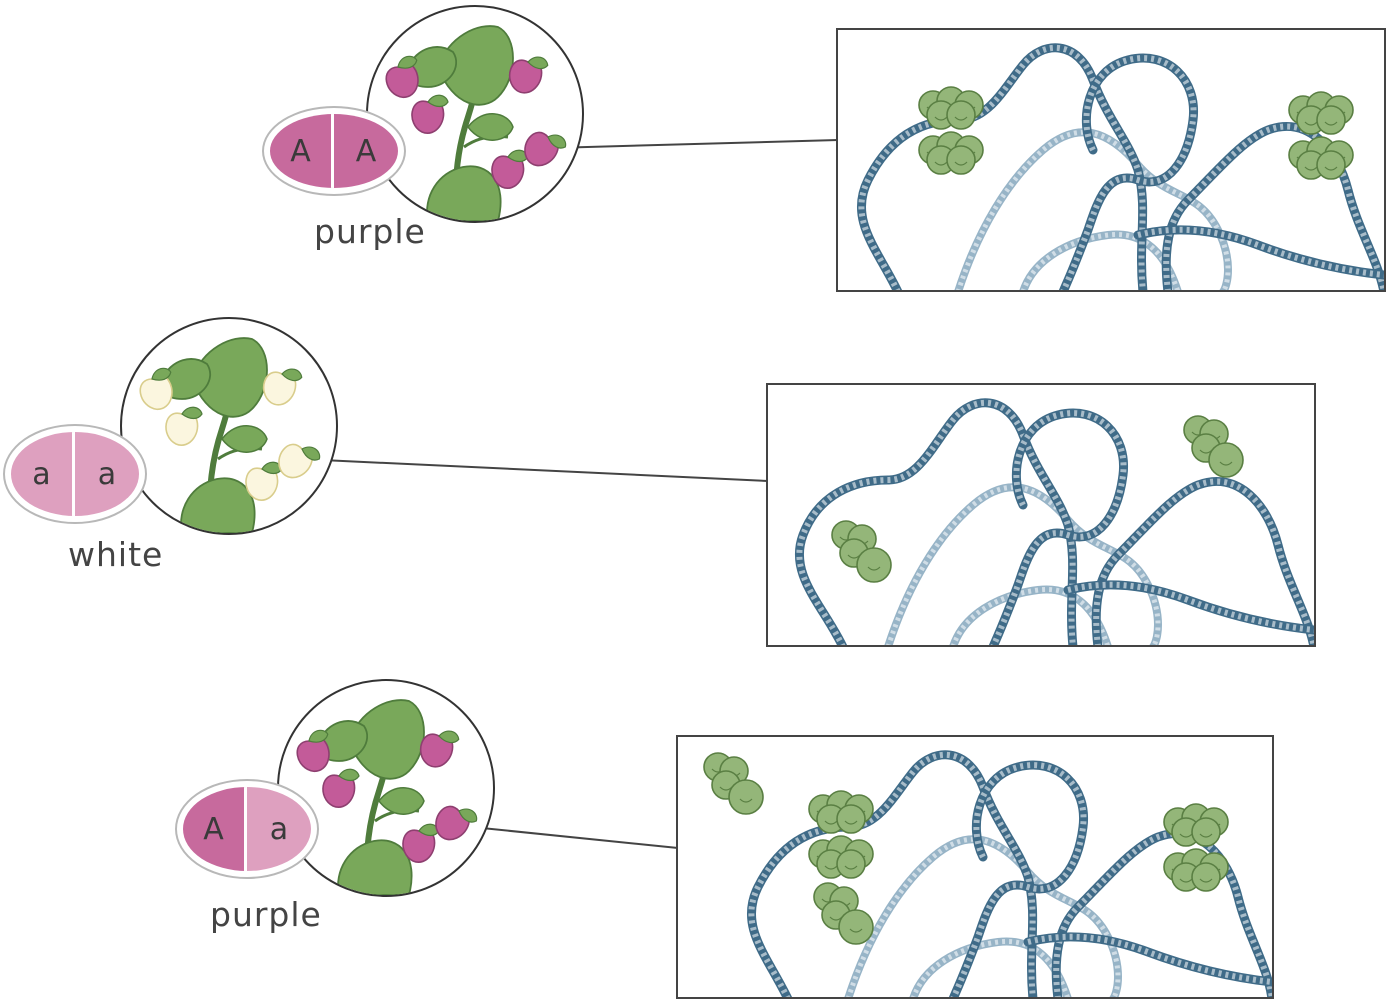 This screenshot has width=1390, height=1004. I want to click on genotype-cell: A A, so click(334, 151).